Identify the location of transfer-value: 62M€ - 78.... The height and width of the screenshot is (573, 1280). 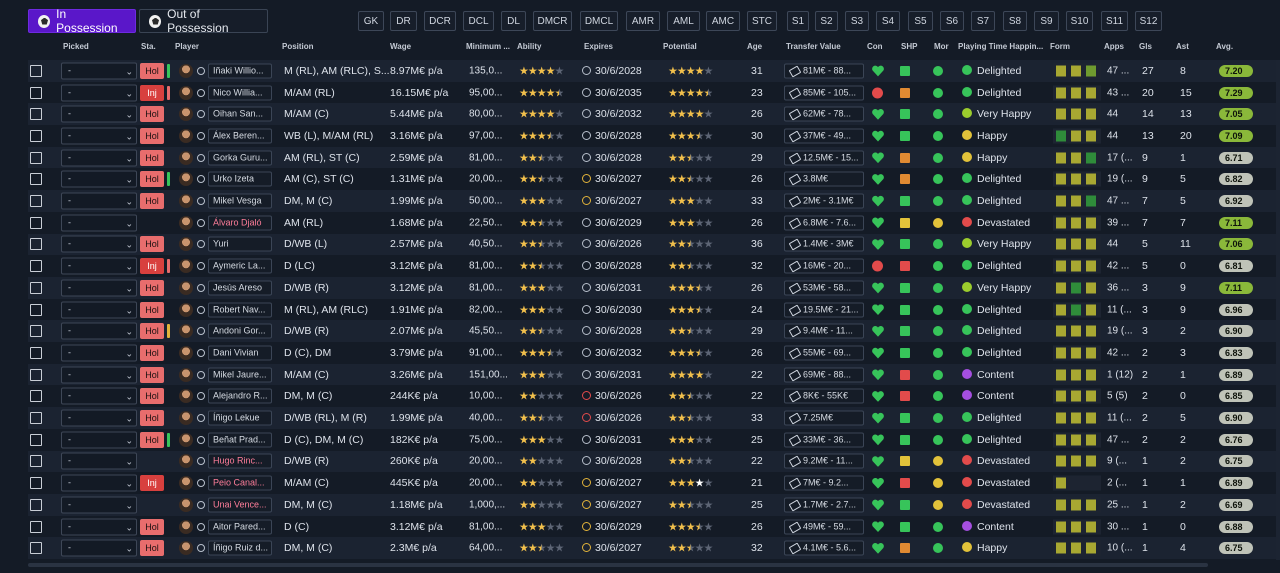
(824, 114).